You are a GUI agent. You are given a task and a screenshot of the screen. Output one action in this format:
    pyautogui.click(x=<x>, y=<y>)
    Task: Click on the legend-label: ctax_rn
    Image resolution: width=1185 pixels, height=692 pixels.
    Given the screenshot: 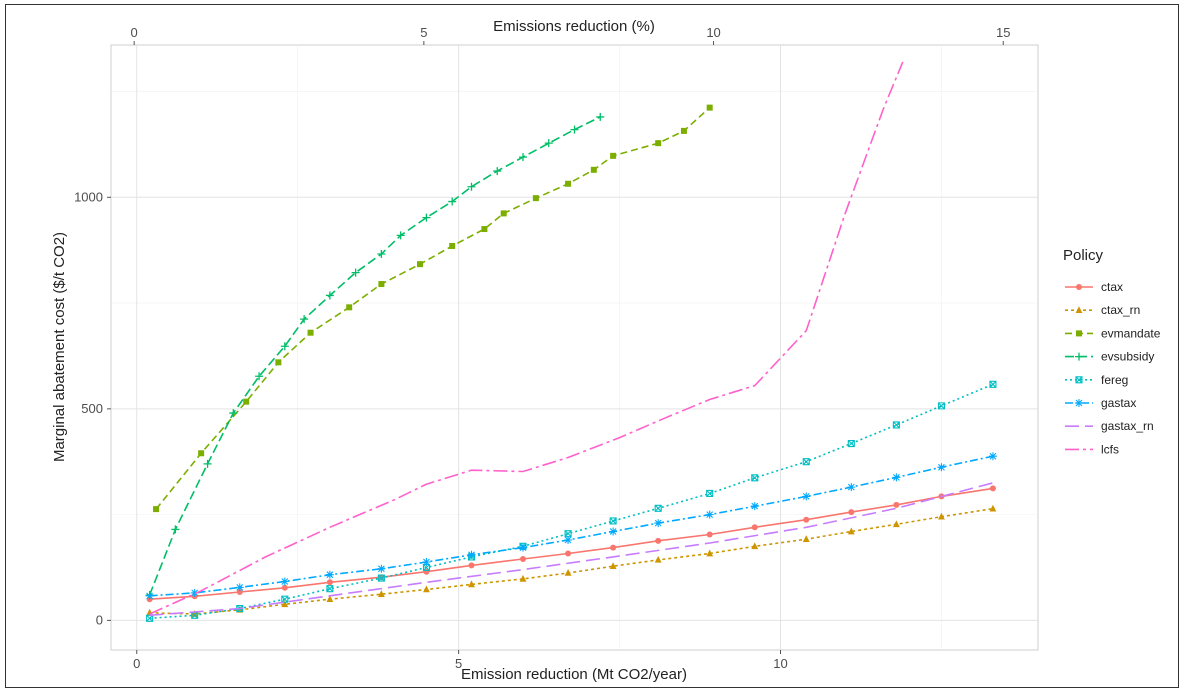 What is the action you would take?
    pyautogui.click(x=1120, y=310)
    